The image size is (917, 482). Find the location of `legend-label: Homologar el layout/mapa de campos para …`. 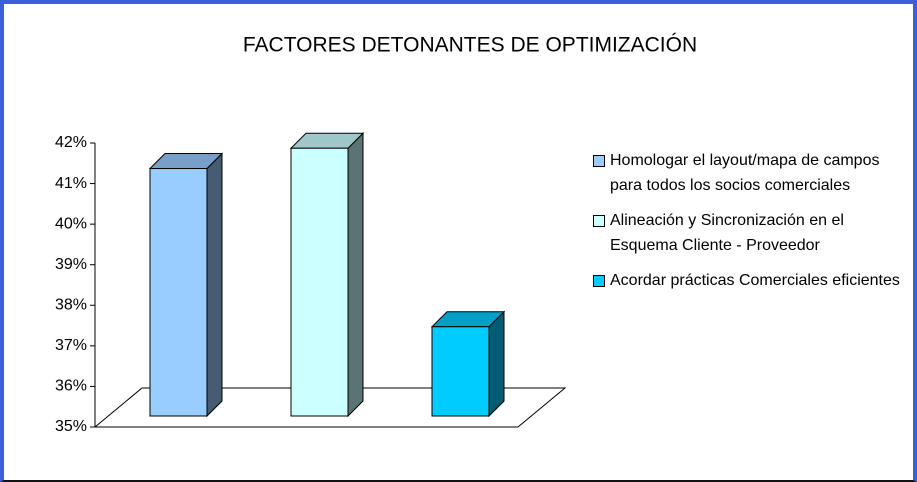

legend-label: Homologar el layout/mapa de campos para … is located at coordinates (745, 173).